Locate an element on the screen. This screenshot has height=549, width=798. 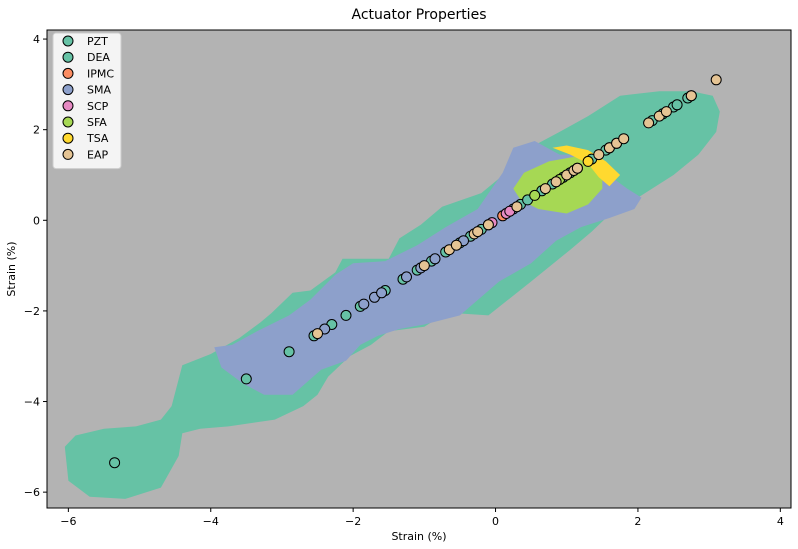
point-tsa is located at coordinates (588, 161).